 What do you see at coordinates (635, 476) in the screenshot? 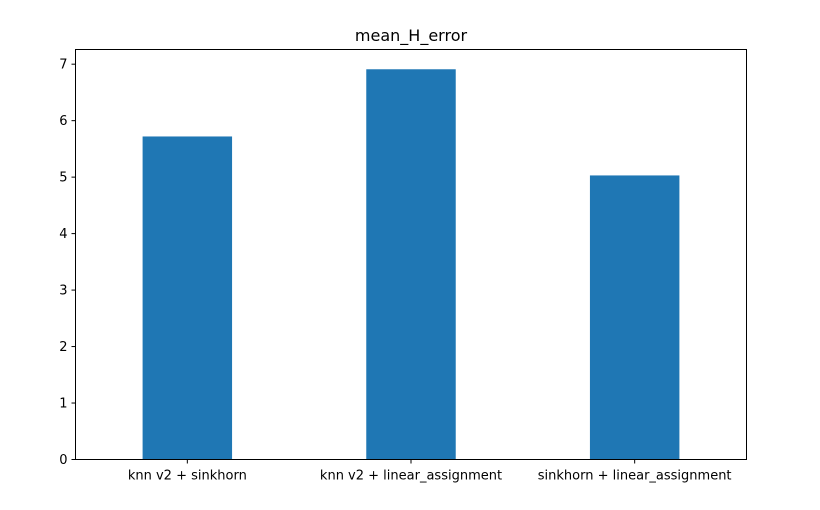
I see `x-tick-label-2: sinkhorn + linear_assignment` at bounding box center [635, 476].